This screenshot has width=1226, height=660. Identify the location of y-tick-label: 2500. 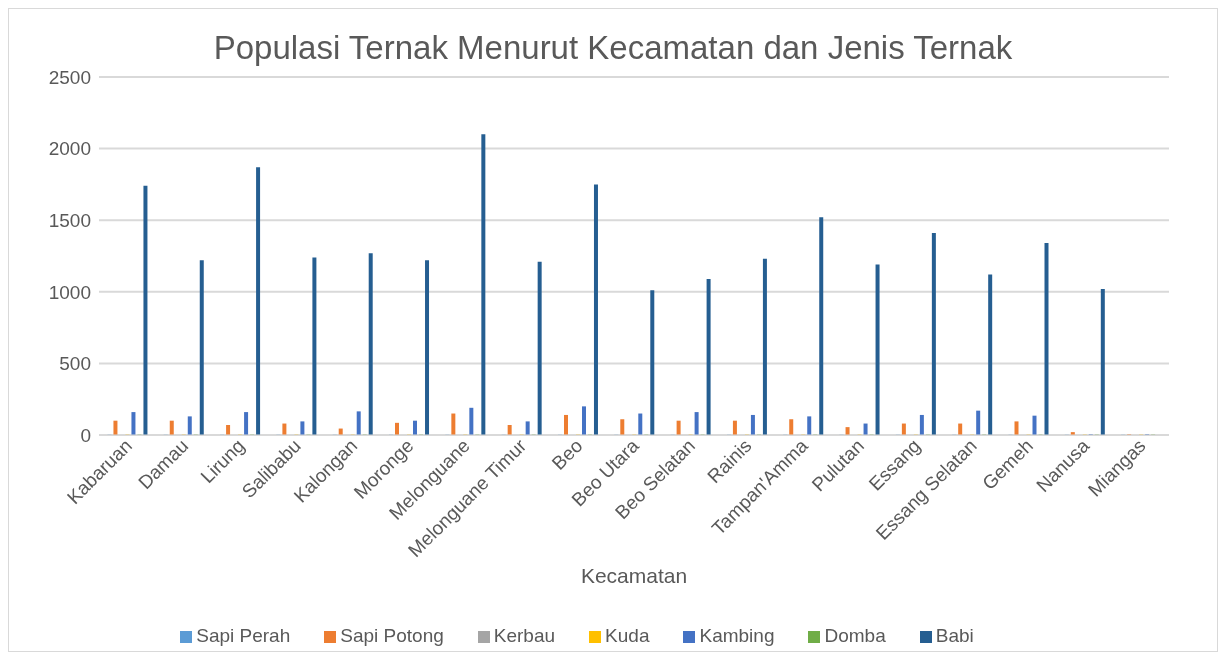
(69, 77).